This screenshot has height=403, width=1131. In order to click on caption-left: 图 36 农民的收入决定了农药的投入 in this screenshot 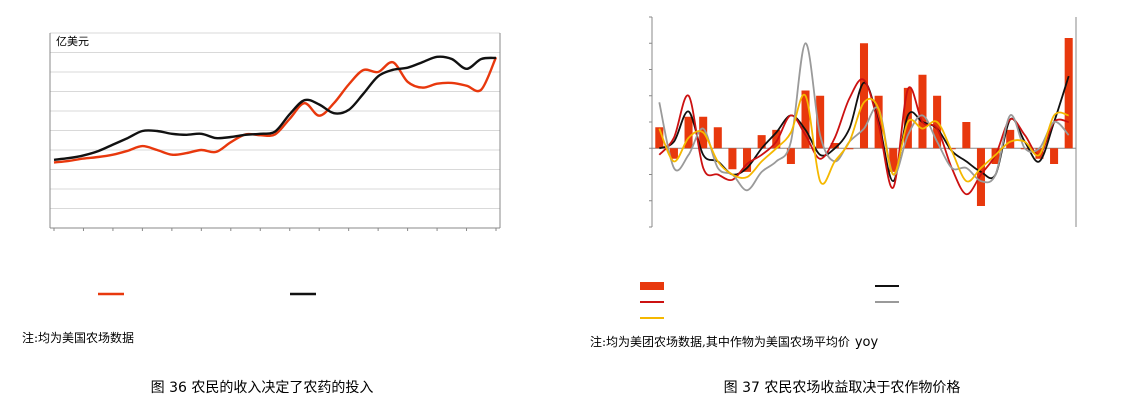, I will do `click(262, 388)`.